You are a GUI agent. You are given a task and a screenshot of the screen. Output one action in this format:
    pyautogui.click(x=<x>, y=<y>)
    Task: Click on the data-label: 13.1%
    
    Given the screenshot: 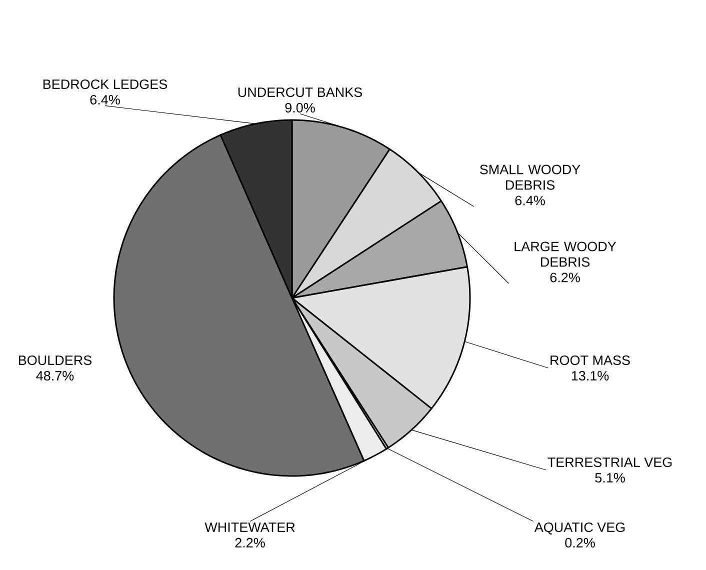 What is the action you would take?
    pyautogui.click(x=590, y=375)
    